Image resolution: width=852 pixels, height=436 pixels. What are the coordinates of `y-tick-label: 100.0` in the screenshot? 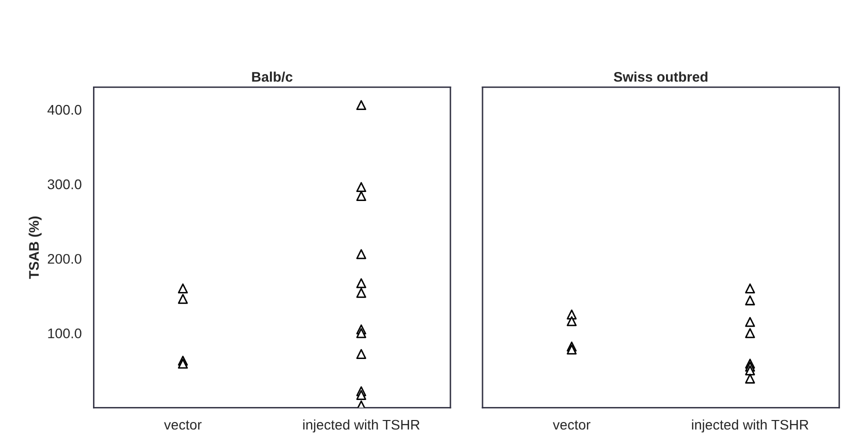 It's located at (65, 333).